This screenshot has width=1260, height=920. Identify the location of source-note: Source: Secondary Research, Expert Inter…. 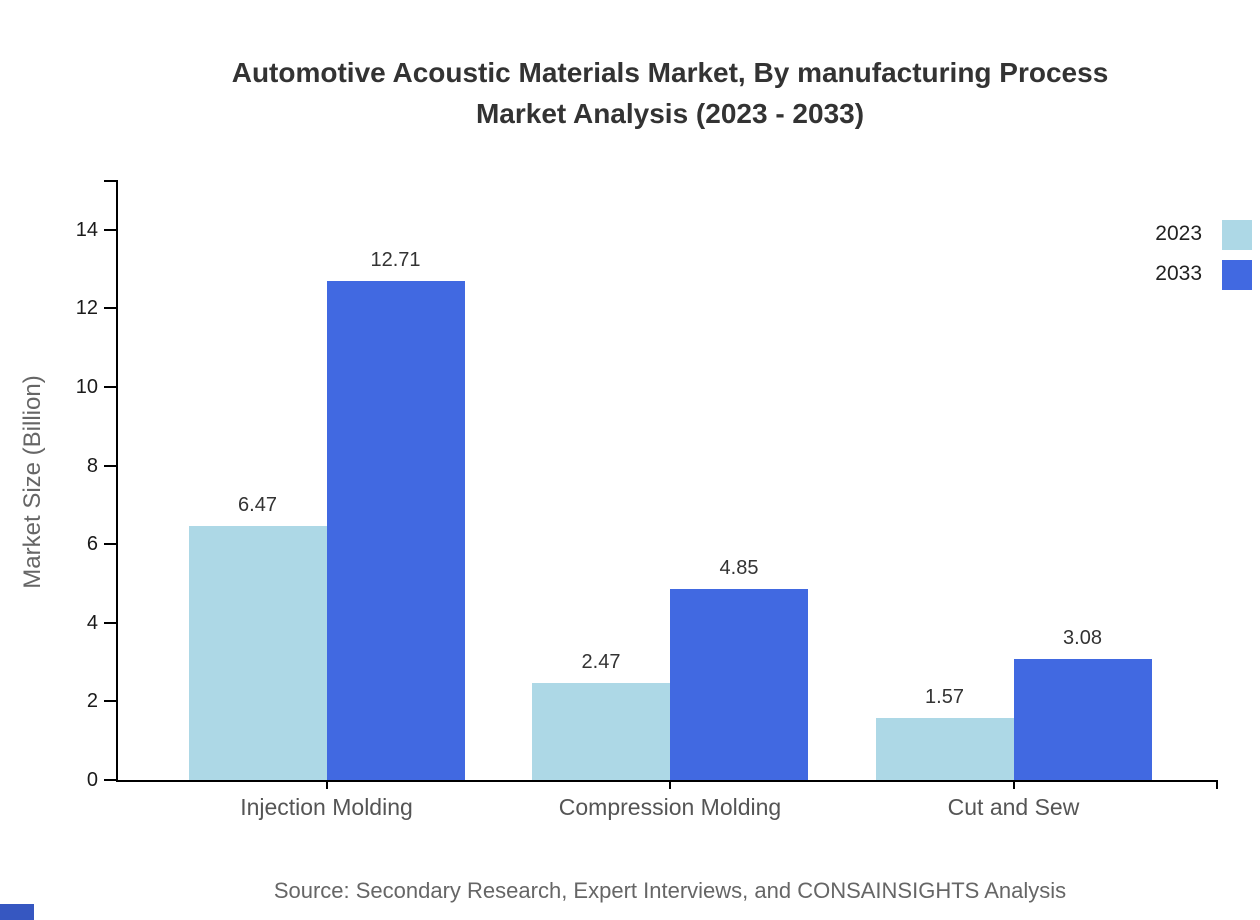
(670, 890).